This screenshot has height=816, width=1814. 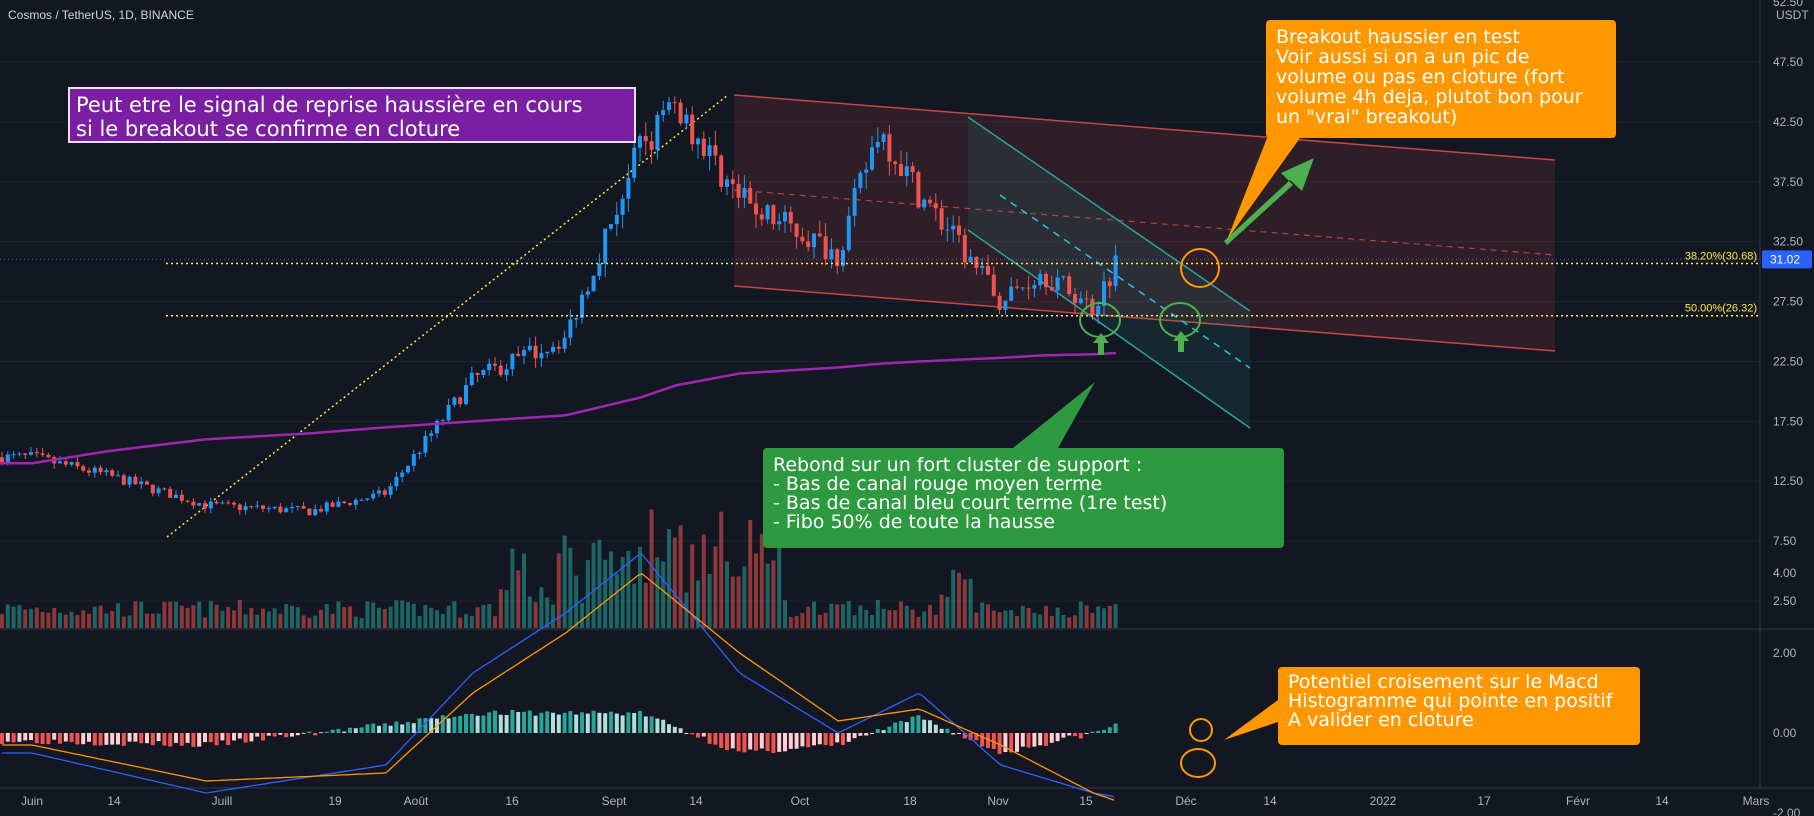 What do you see at coordinates (1200, 268) in the screenshot?
I see `breakout-circle` at bounding box center [1200, 268].